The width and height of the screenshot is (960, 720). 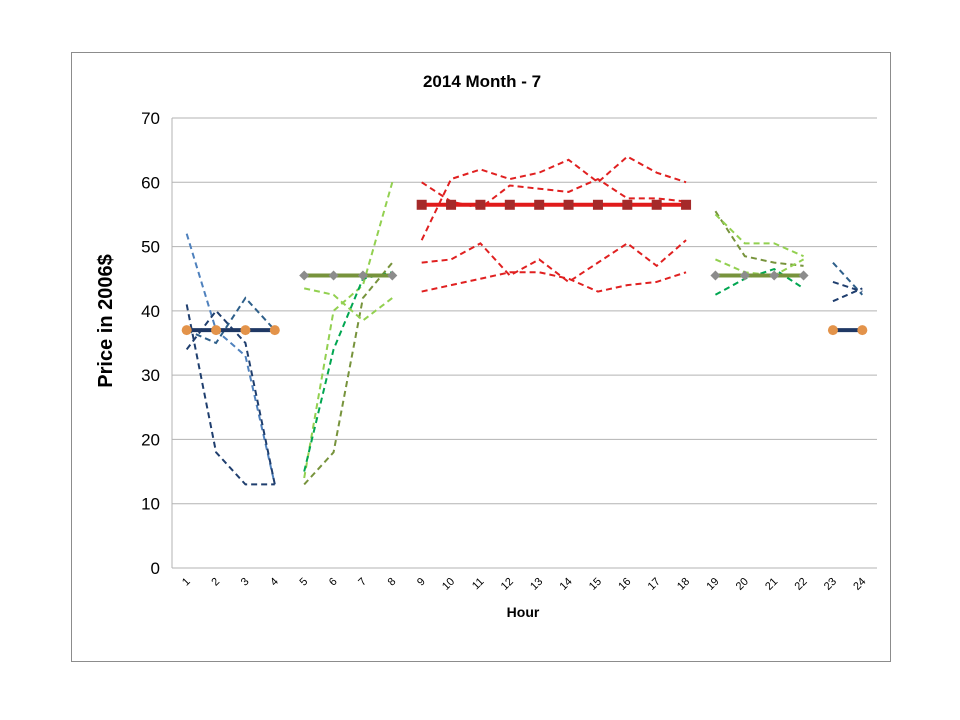 What do you see at coordinates (801, 584) in the screenshot?
I see `x-tick-label: 22` at bounding box center [801, 584].